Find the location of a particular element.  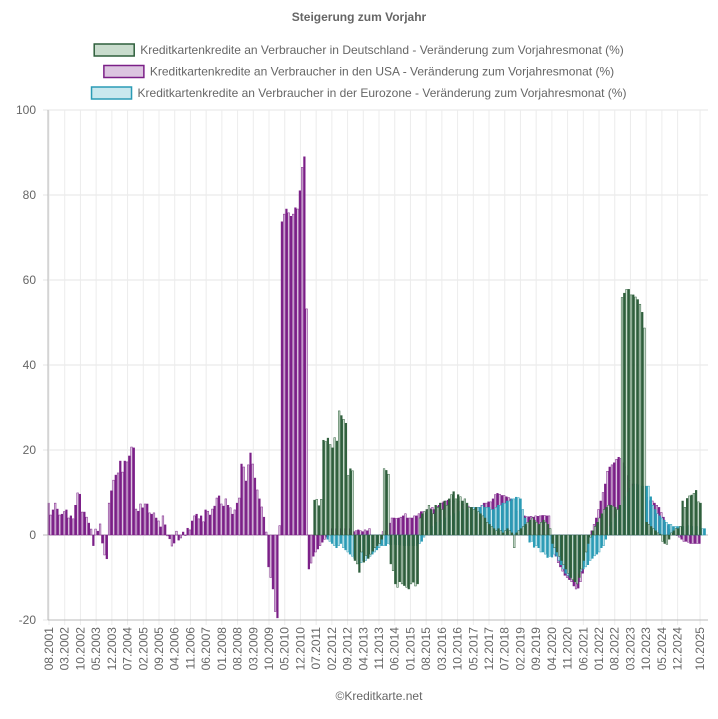

x-tick-label: 06.2021 is located at coordinates (583, 649).